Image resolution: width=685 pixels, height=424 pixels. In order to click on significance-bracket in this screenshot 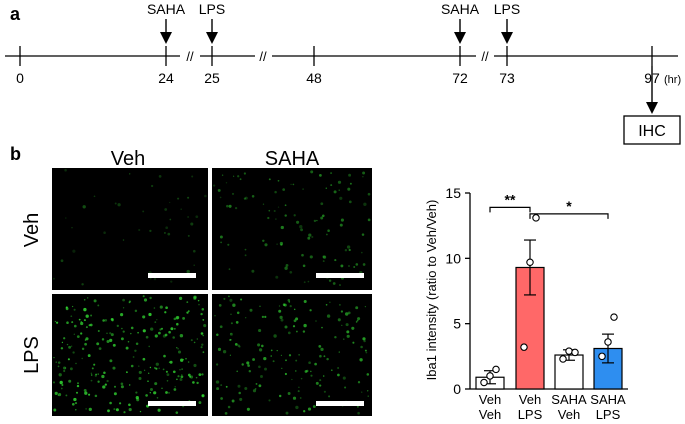, I will do `click(510, 209)`.